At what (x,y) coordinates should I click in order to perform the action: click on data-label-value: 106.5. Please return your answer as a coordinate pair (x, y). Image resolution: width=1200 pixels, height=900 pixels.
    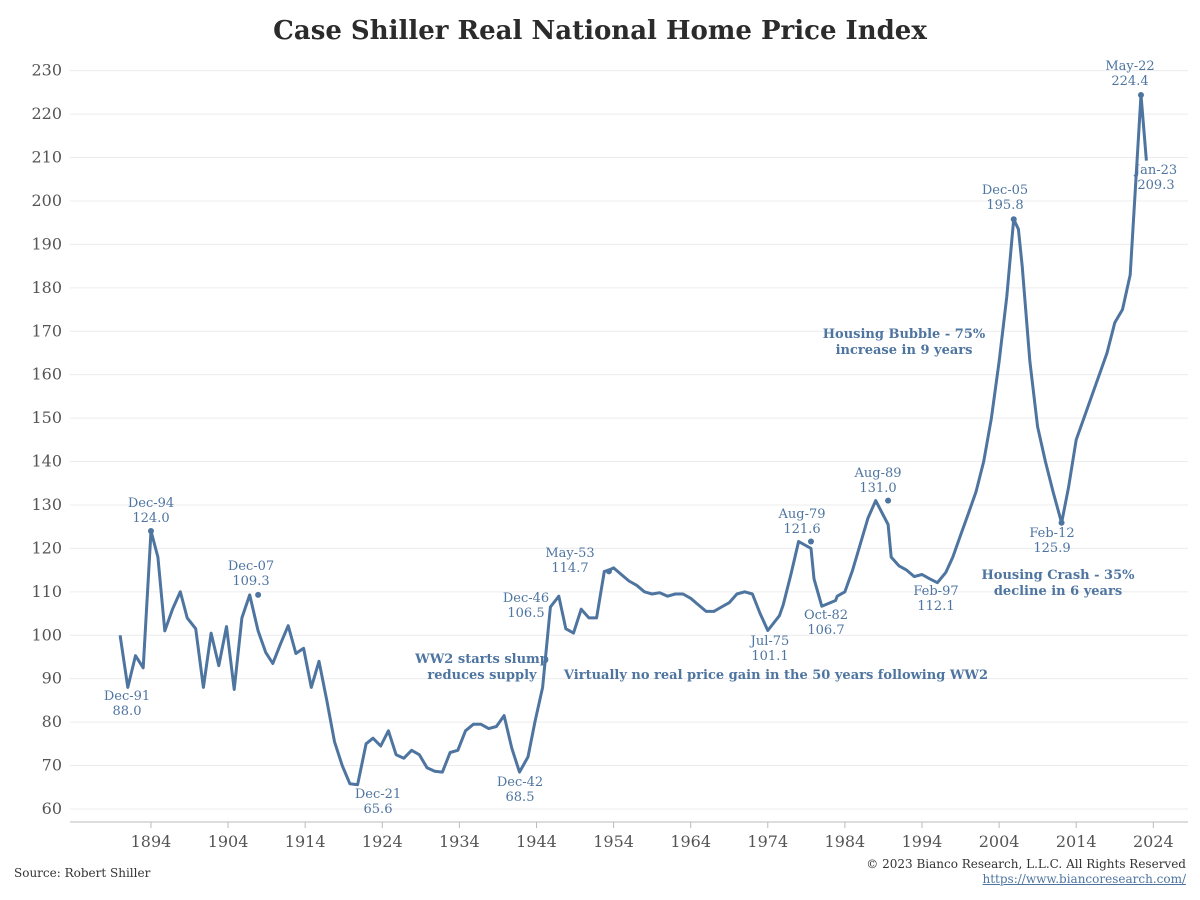
    Looking at the image, I should click on (525, 613).